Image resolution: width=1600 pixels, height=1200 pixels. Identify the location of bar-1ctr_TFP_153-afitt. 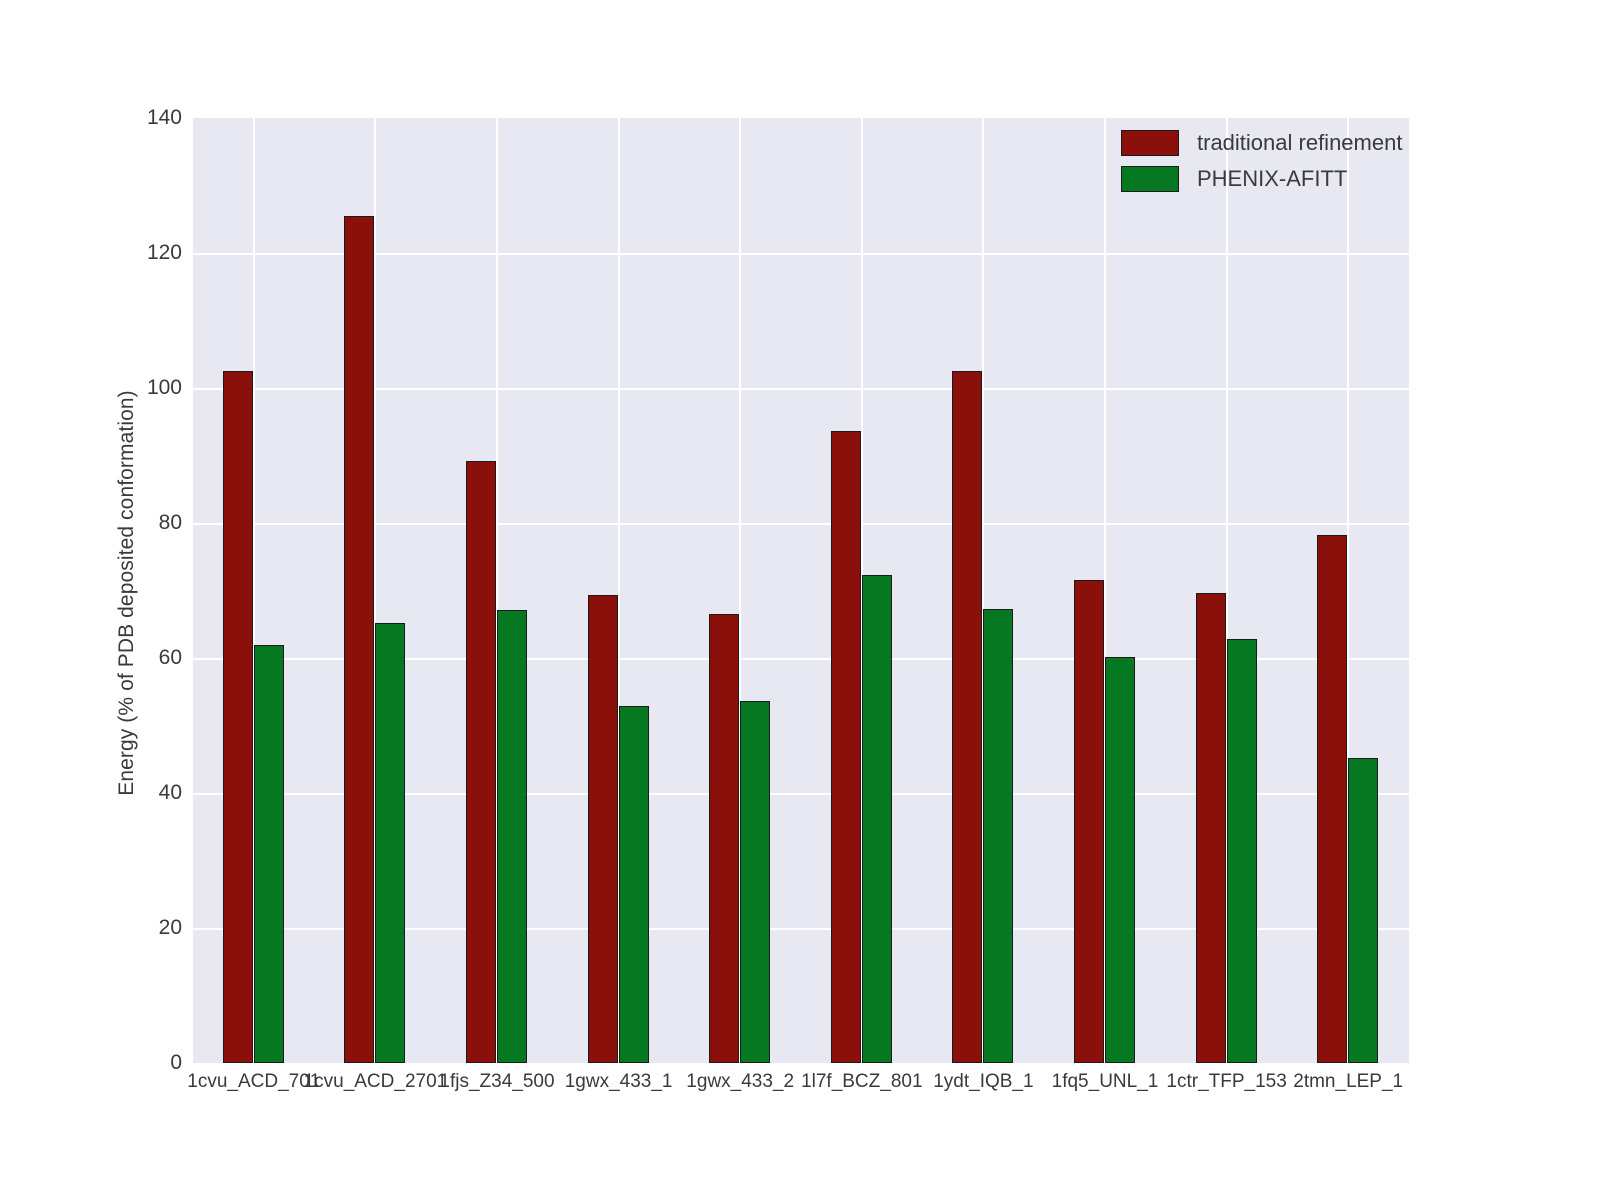
(1241, 851).